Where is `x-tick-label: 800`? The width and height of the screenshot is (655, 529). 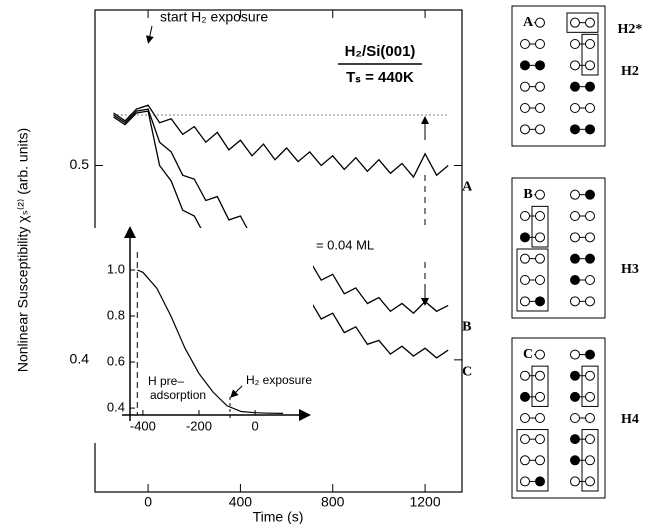
x-tick-label: 800 is located at coordinates (333, 502).